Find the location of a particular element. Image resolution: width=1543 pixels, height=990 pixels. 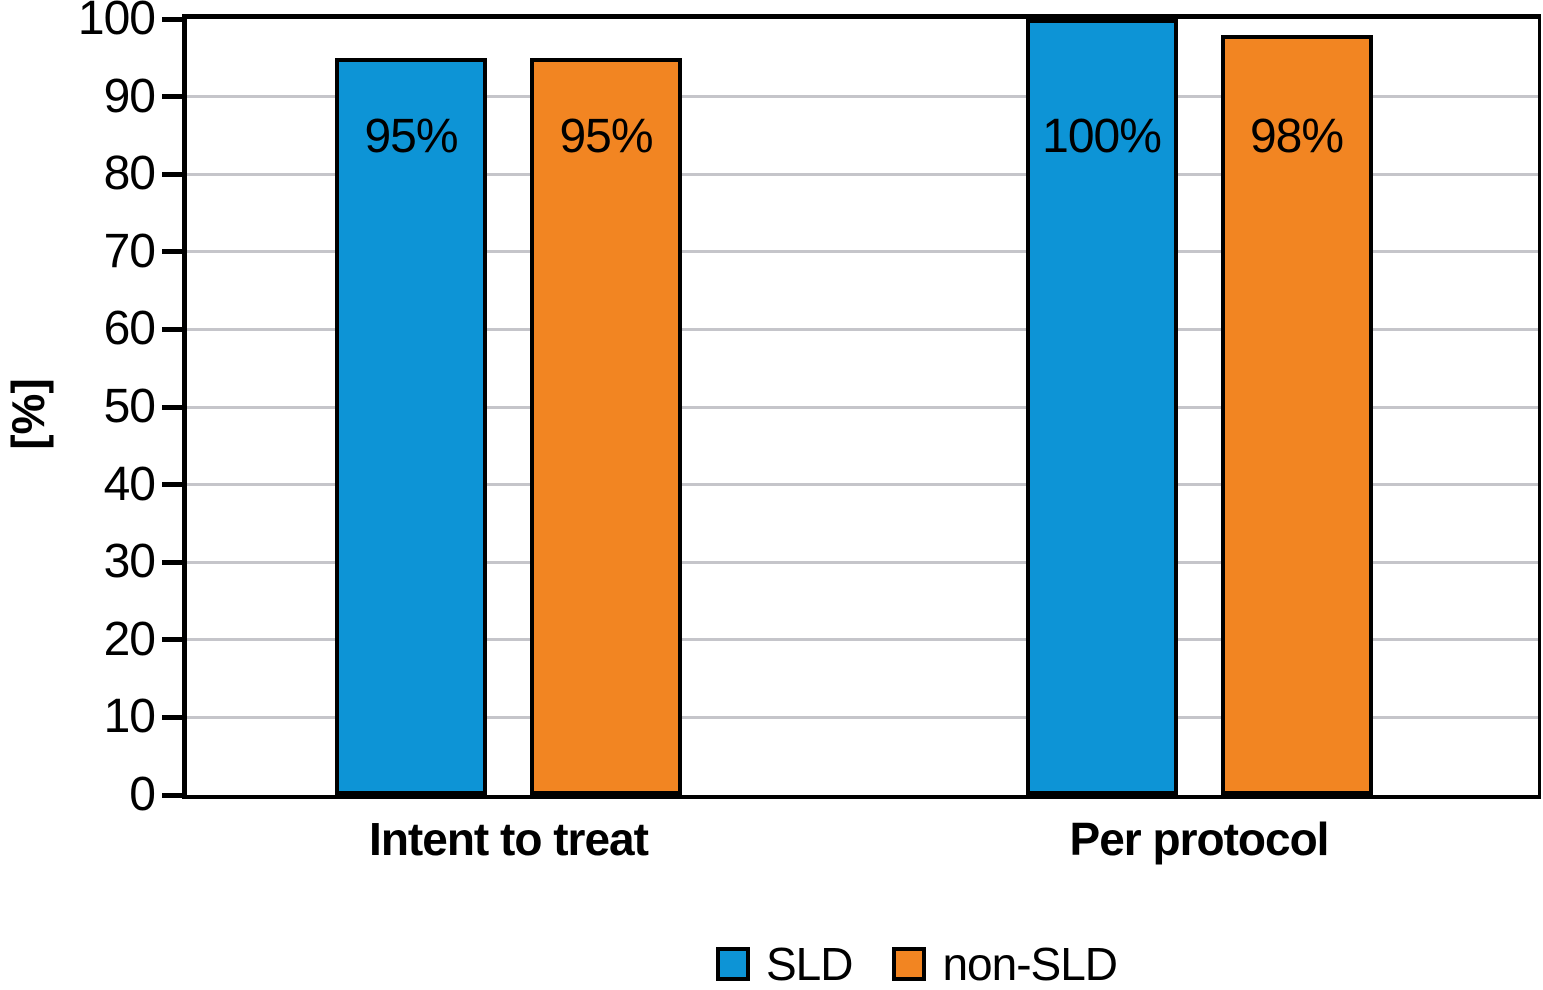

y-axis-tick-label-0: 0 is located at coordinates (142, 794).